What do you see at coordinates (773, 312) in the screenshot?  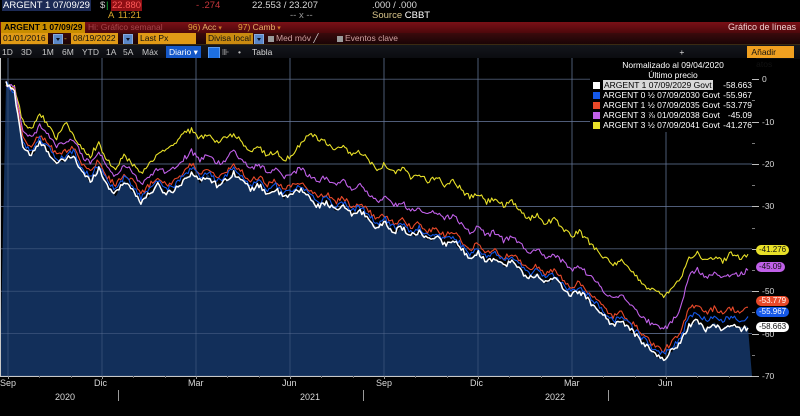 I see `price-tag: -55.967` at bounding box center [773, 312].